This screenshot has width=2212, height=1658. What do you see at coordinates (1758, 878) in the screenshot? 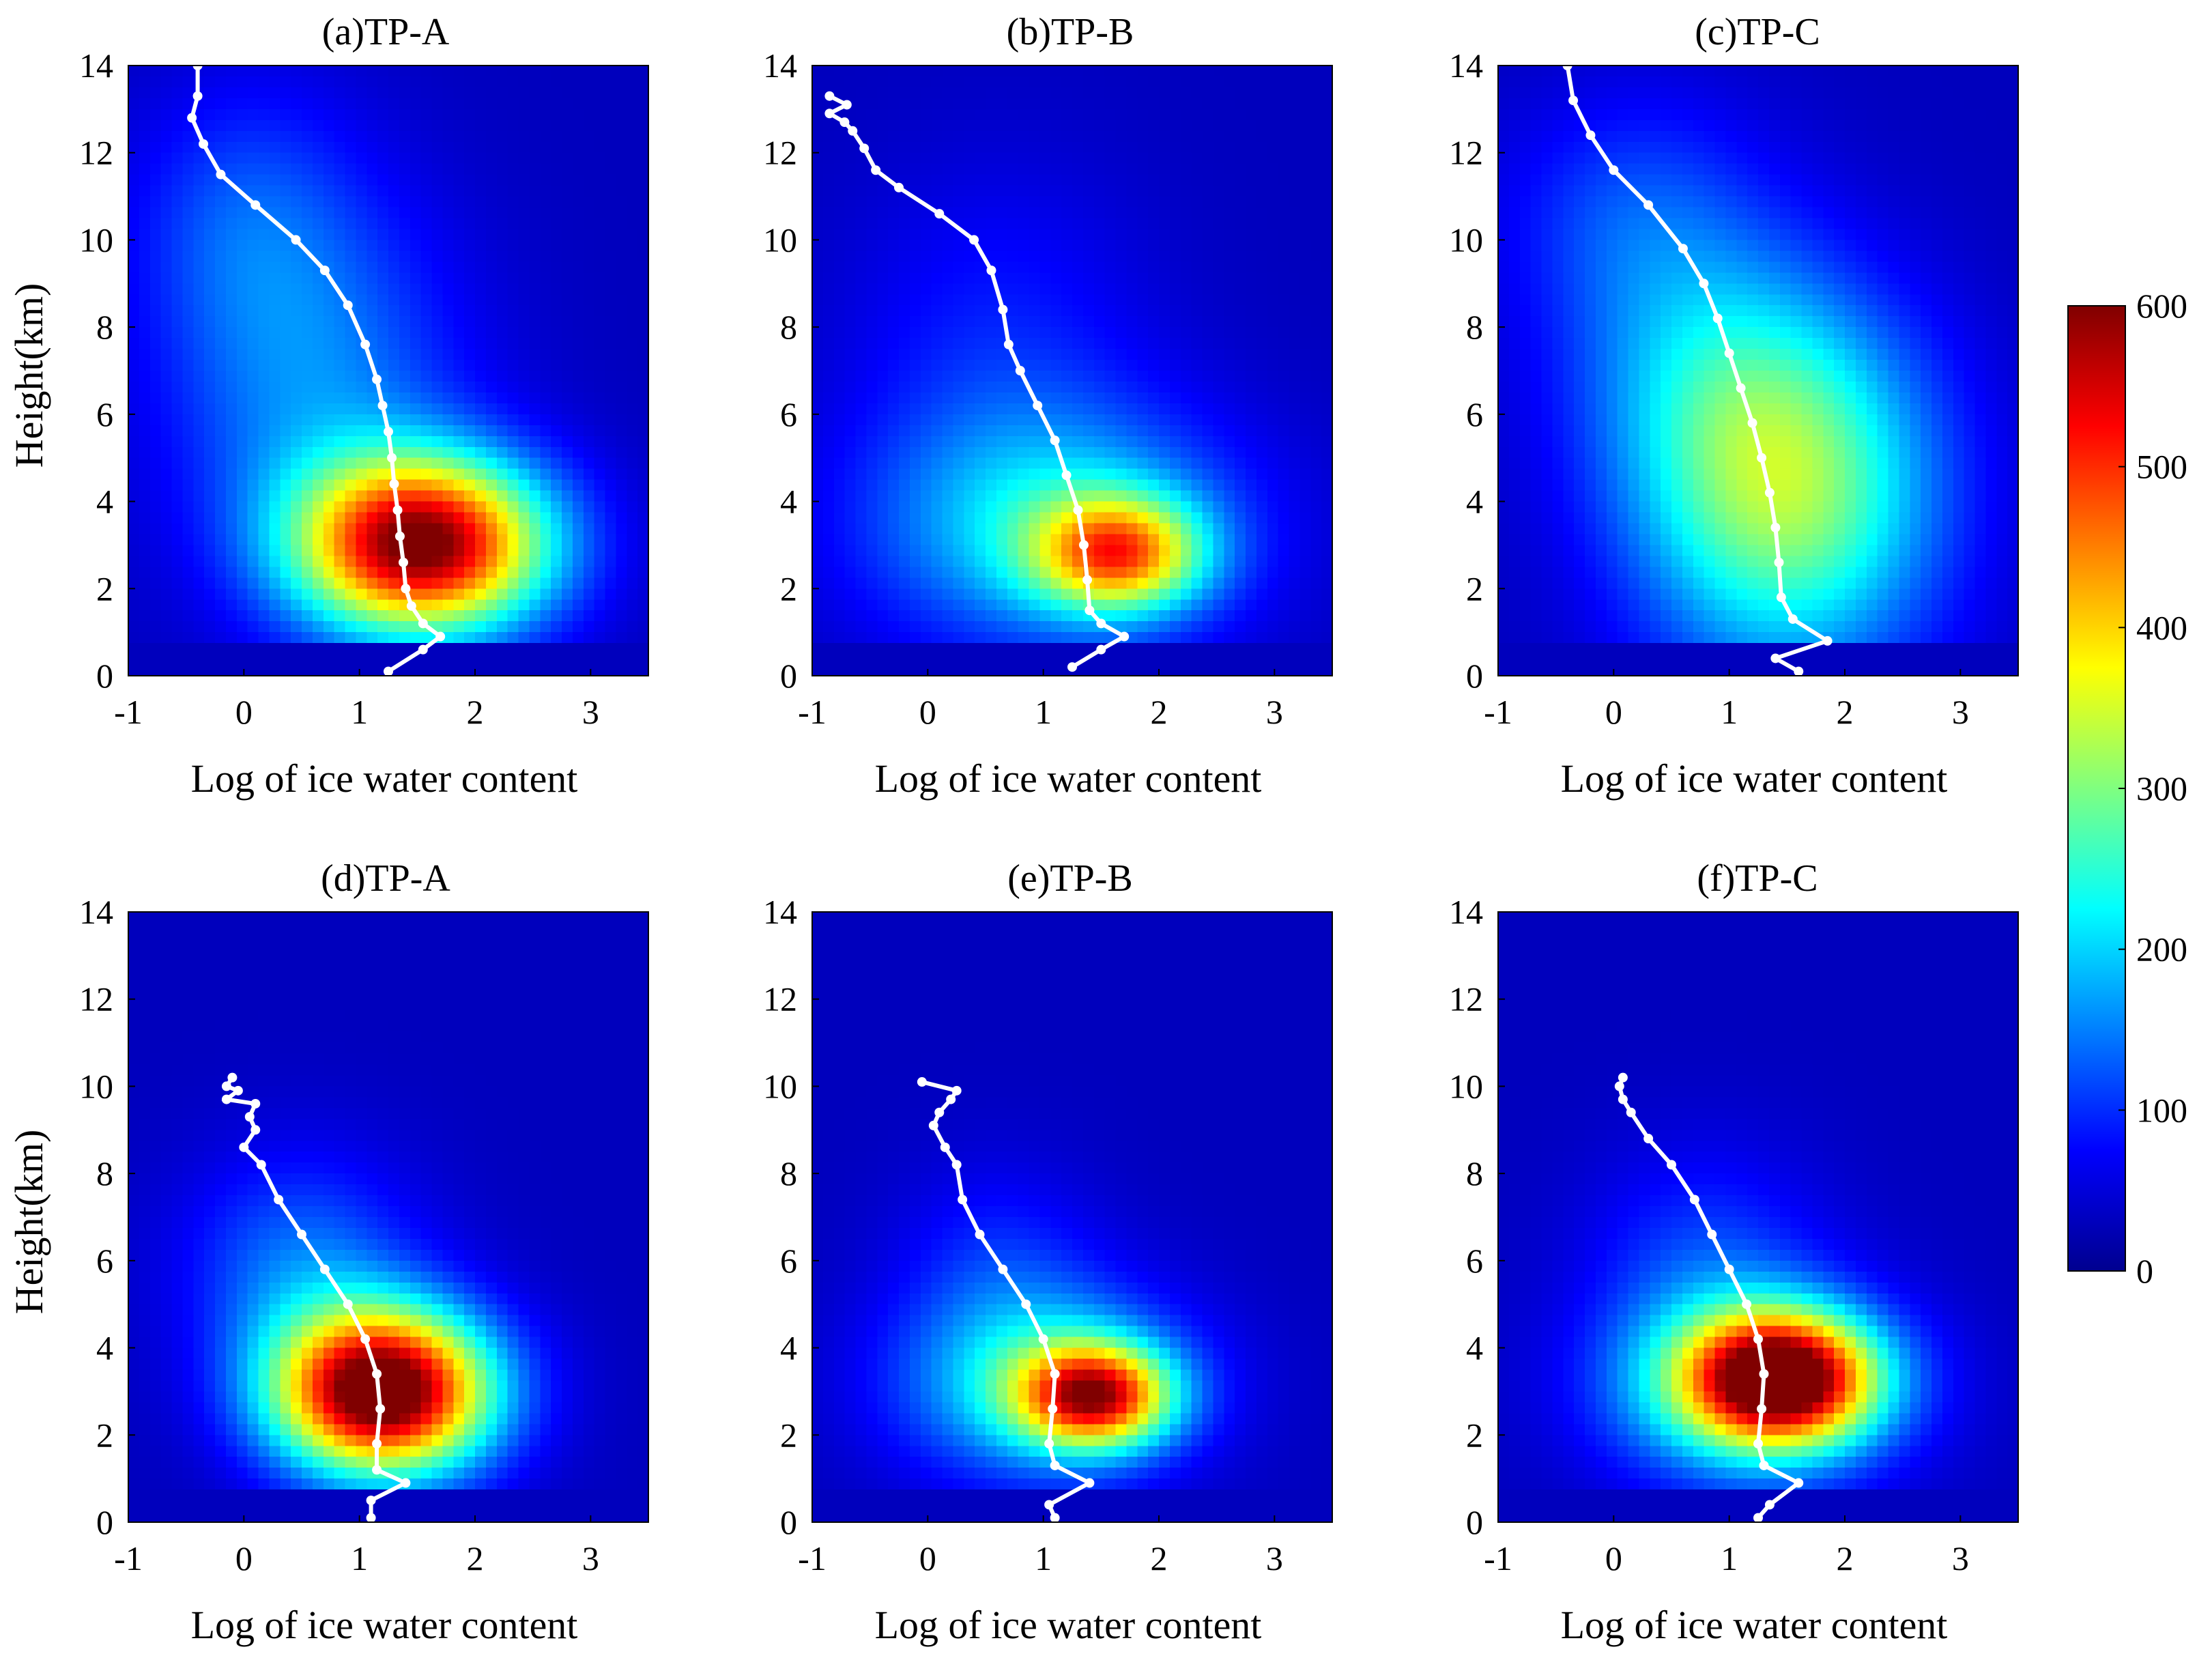
I see `panel-title: (f)TP-C` at bounding box center [1758, 878].